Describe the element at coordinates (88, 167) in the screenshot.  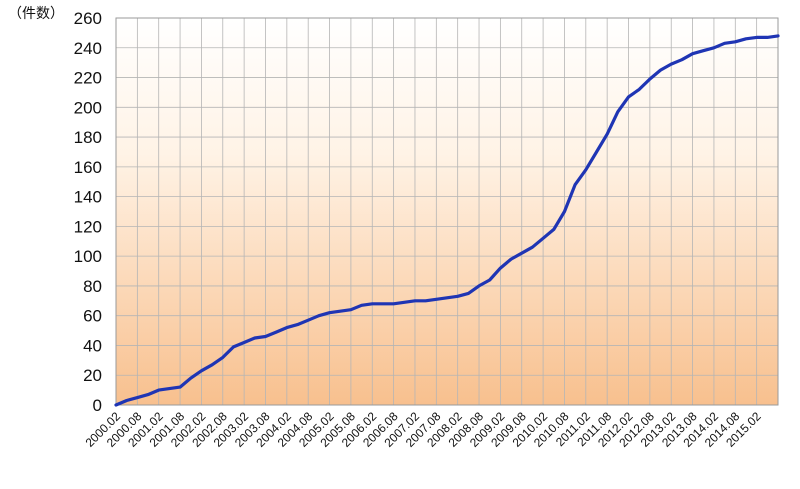
I see `y-tick-label: 160` at that location.